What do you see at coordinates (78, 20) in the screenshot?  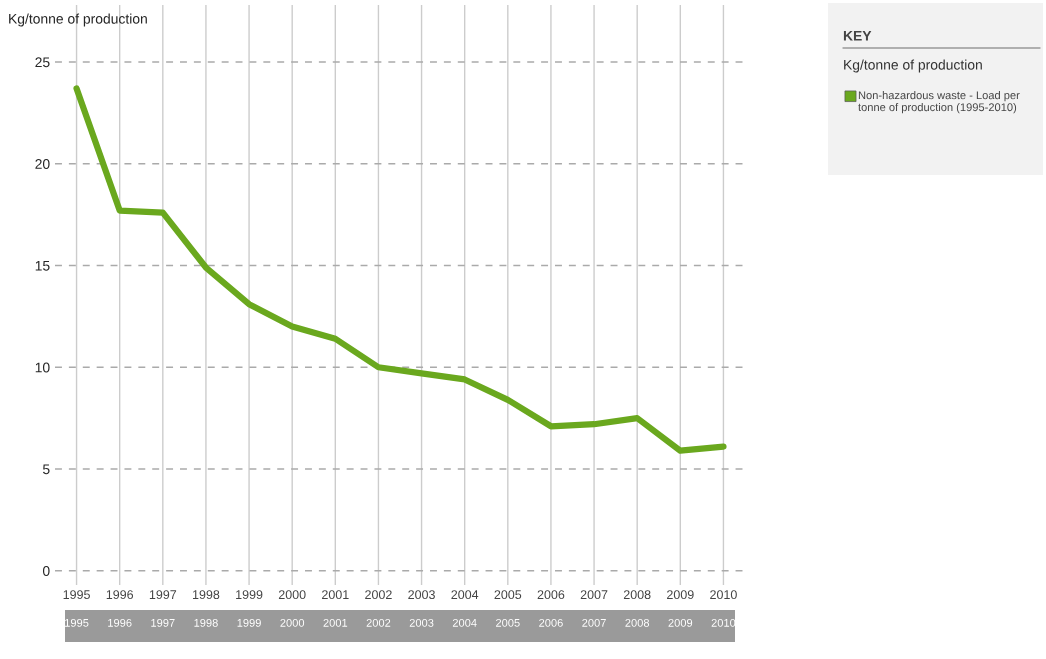 I see `y-axis-title: Kg/tonne of production` at bounding box center [78, 20].